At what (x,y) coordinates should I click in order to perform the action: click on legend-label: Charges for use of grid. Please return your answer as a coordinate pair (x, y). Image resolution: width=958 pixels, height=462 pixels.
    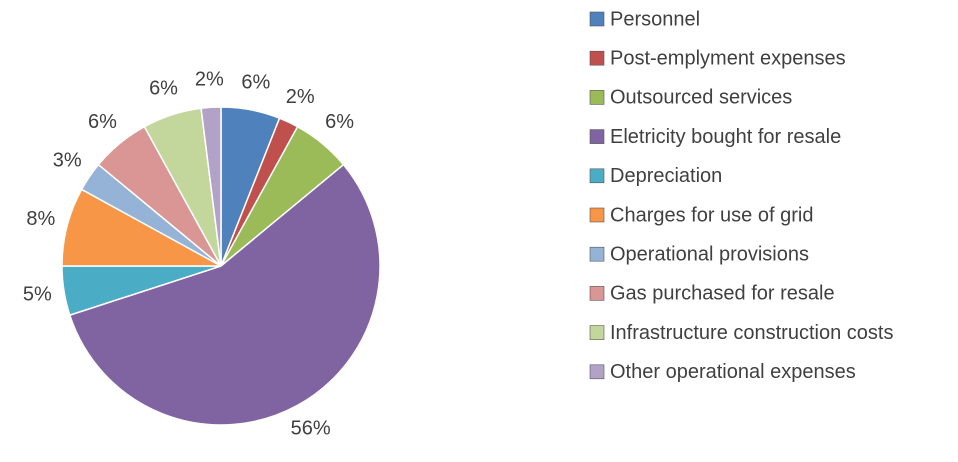
    Looking at the image, I should click on (711, 215).